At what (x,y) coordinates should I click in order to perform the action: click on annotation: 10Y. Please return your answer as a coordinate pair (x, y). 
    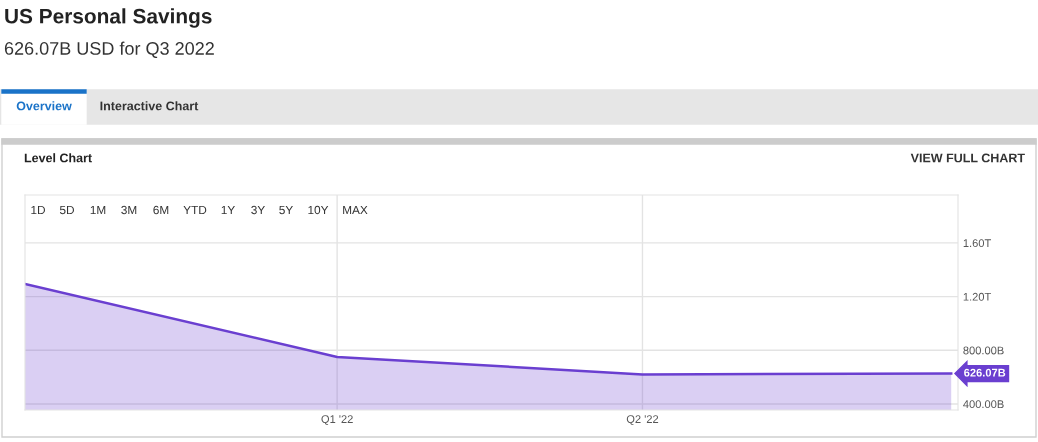
    Looking at the image, I should click on (318, 210).